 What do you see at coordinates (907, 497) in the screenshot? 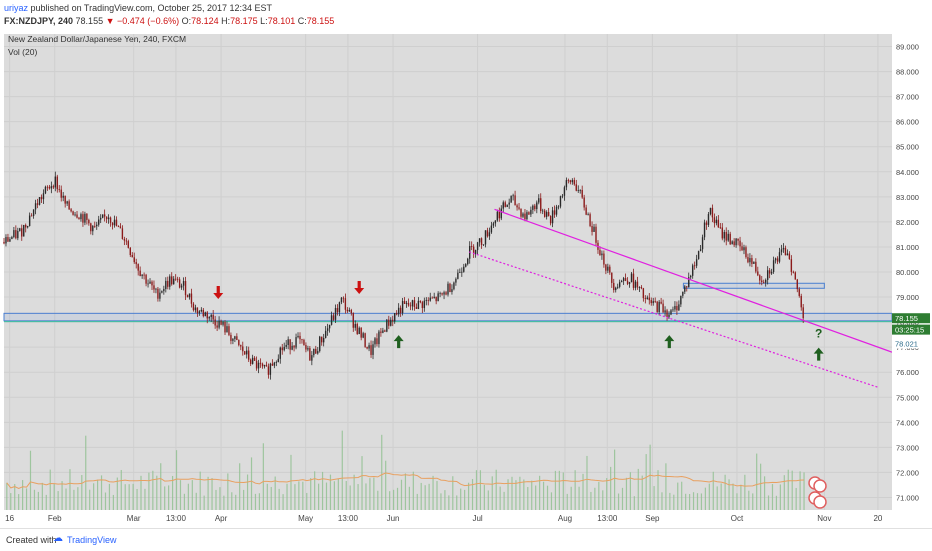
I see `price-tick-label: 71.000` at bounding box center [907, 497].